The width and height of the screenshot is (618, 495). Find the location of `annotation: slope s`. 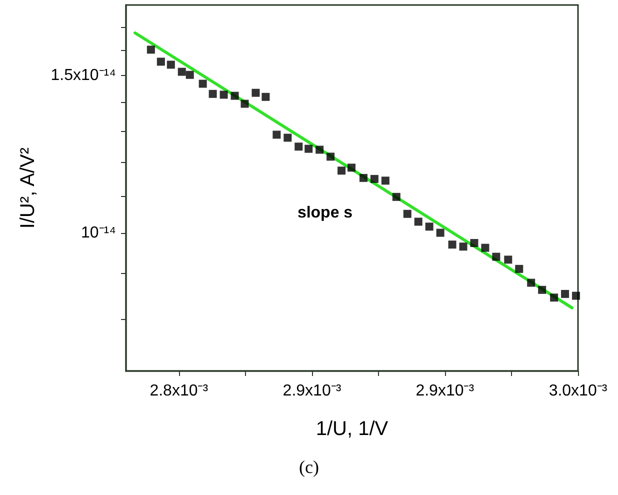

annotation: slope s is located at coordinates (325, 213).